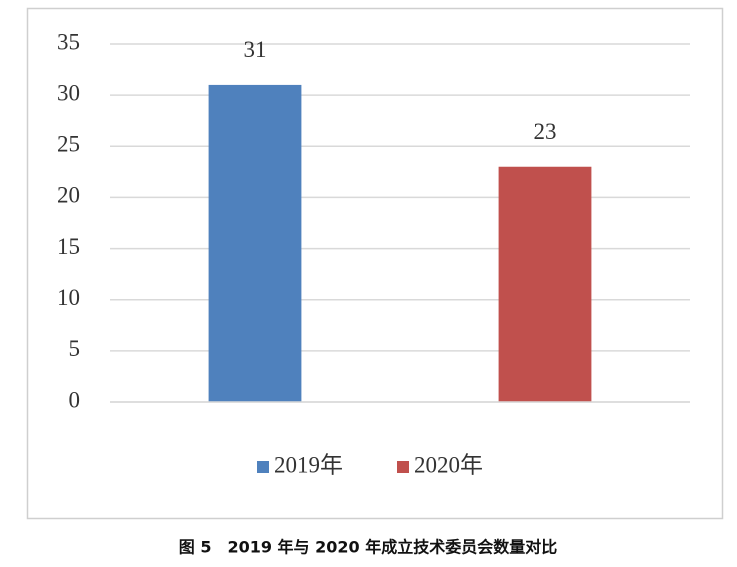  What do you see at coordinates (368, 547) in the screenshot?
I see `chart-title: 图 5 2019 年与 2020 年成立技术委员会数量对比` at bounding box center [368, 547].